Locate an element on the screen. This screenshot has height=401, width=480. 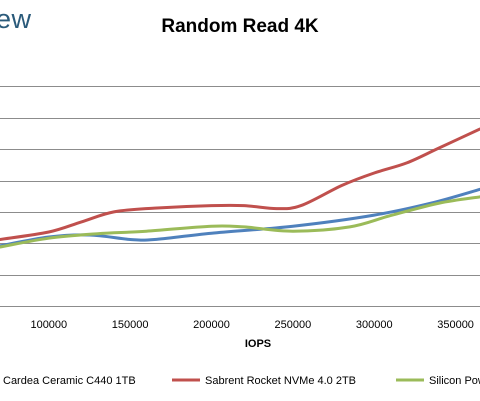
legend-label: Silicon Power is located at coordinates (454, 381).